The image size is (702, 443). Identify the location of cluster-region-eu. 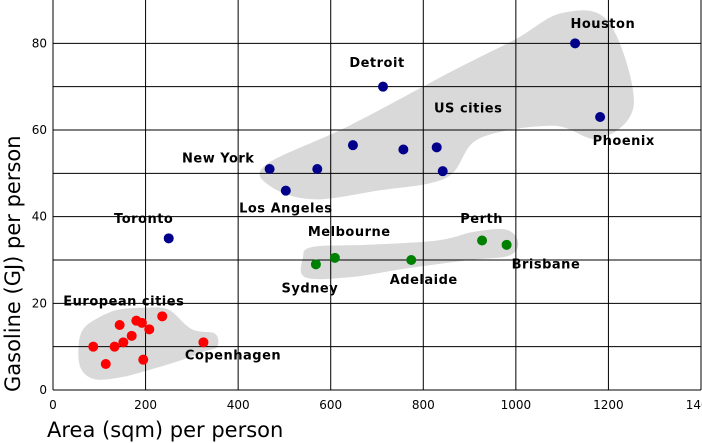
(148, 343).